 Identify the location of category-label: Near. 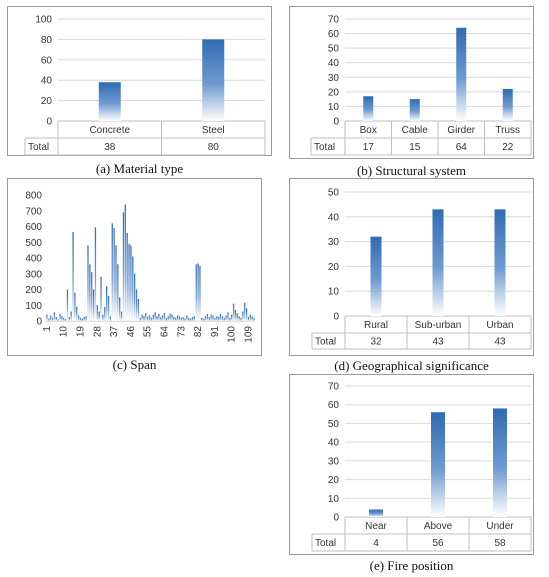
(376, 526).